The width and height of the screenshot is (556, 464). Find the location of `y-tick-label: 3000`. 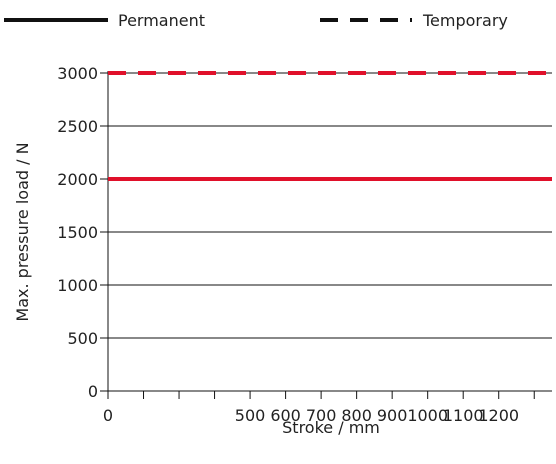

y-tick-label: 3000 is located at coordinates (77, 73).